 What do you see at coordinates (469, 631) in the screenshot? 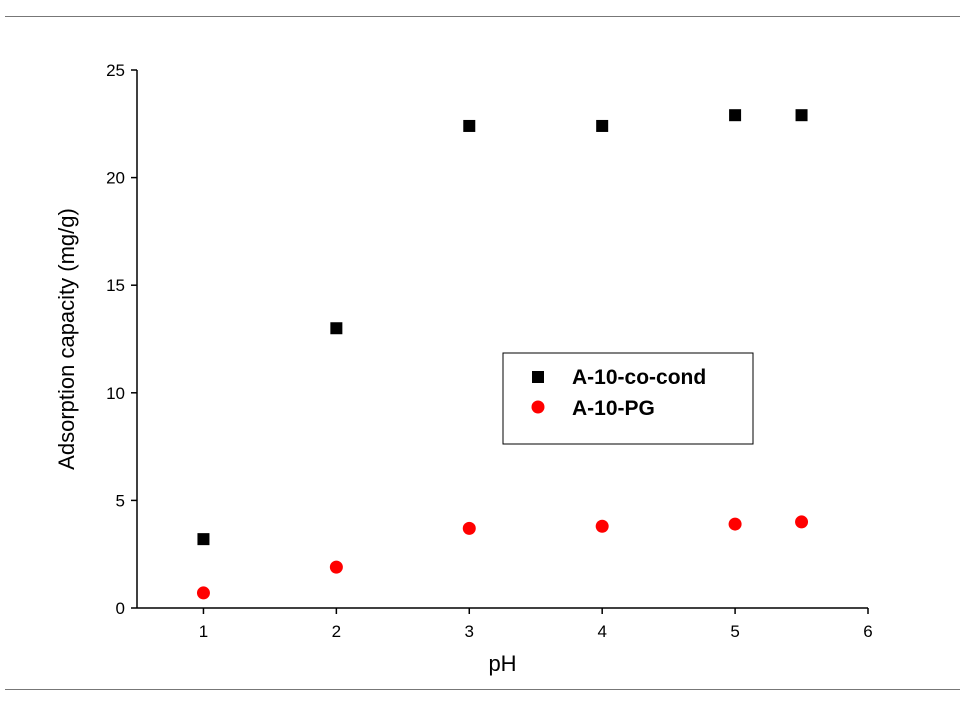
I see `x-tick-label: 3` at bounding box center [469, 631].